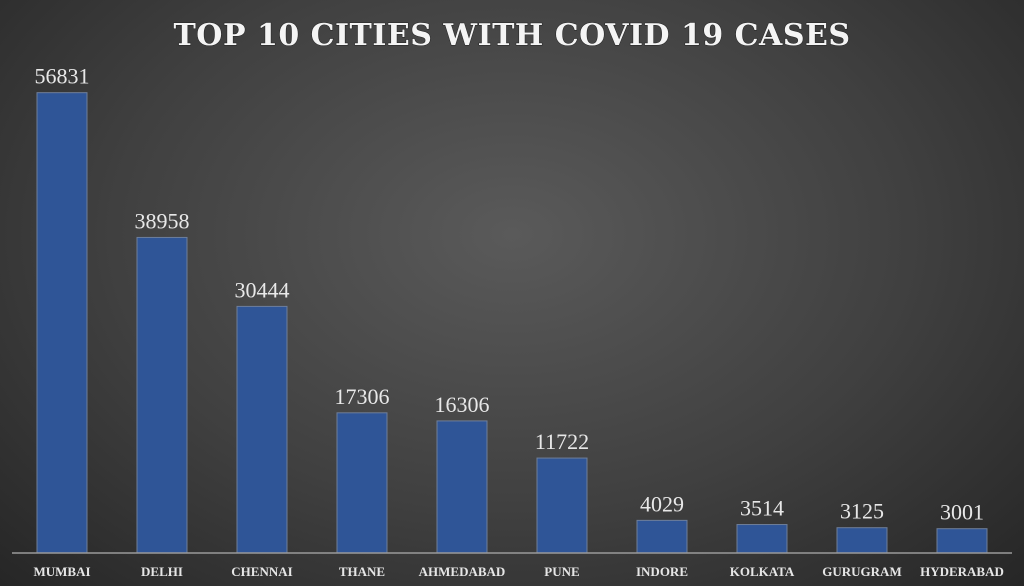 The image size is (1024, 586). What do you see at coordinates (261, 571) in the screenshot?
I see `x-tick-label-chennai: CHENNAI` at bounding box center [261, 571].